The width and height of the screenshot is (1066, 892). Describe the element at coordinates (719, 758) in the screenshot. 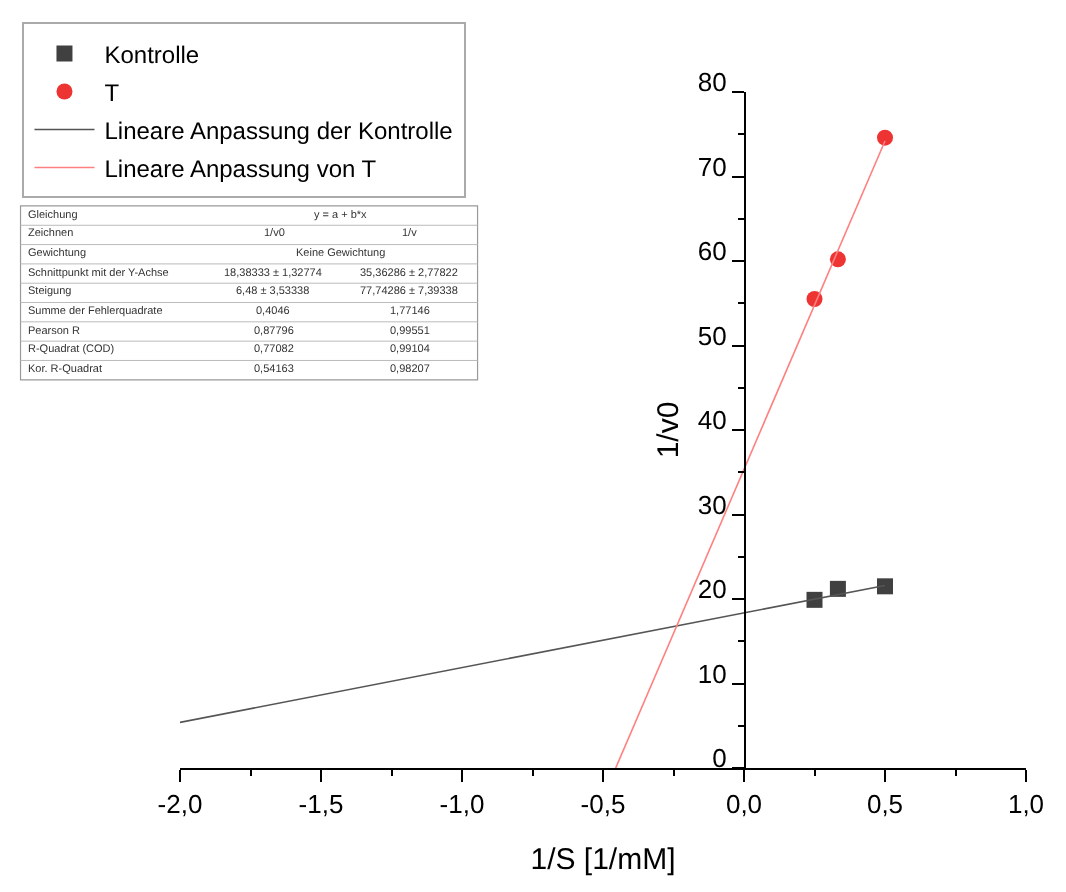

I see `y-tick-label: 0` at that location.